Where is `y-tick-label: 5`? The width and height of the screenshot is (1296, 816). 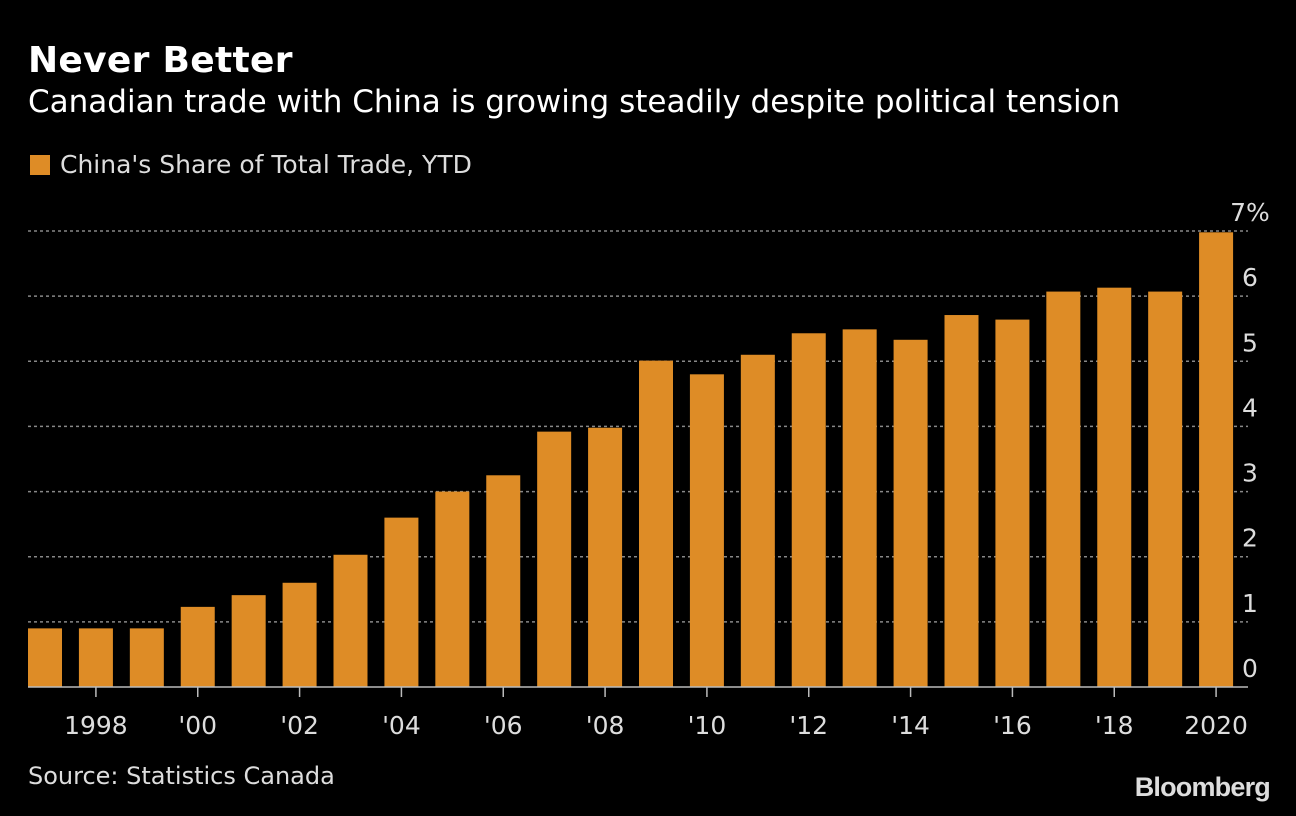
y-tick-label: 5 is located at coordinates (1250, 342).